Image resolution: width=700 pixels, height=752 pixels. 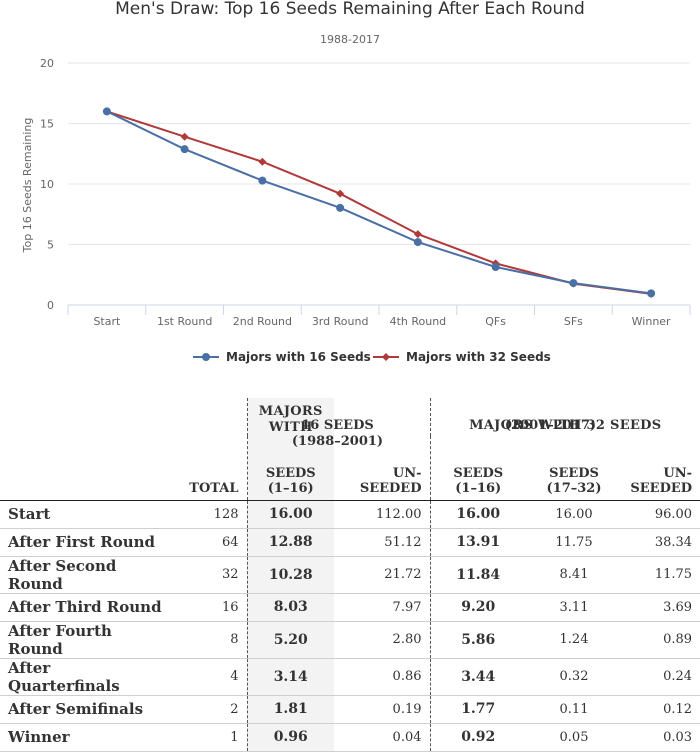 I want to click on y-tick-label: 20, so click(x=47, y=63).